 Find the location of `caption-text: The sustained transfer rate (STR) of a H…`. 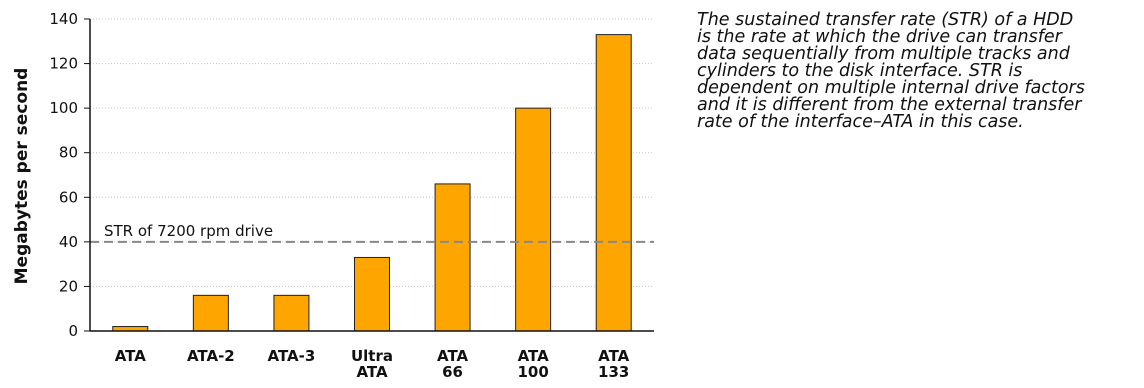

caption-text: The sustained transfer rate (STR) of a H… is located at coordinates (919, 71).